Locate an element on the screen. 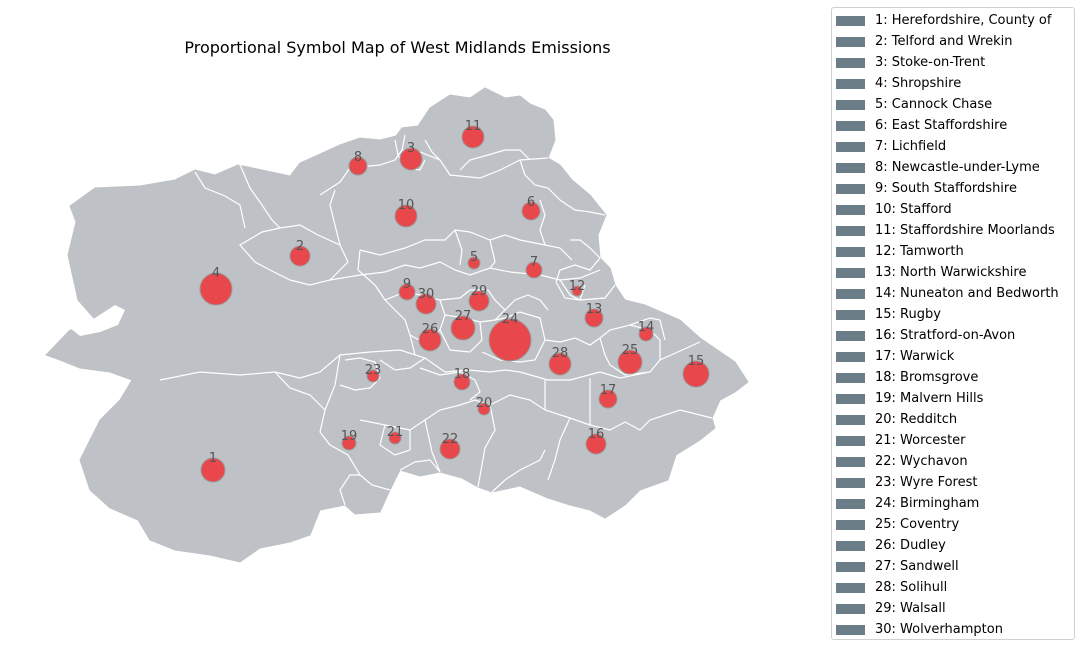 The width and height of the screenshot is (1086, 652). legend-item: 24: Birmingham is located at coordinates (953, 505).